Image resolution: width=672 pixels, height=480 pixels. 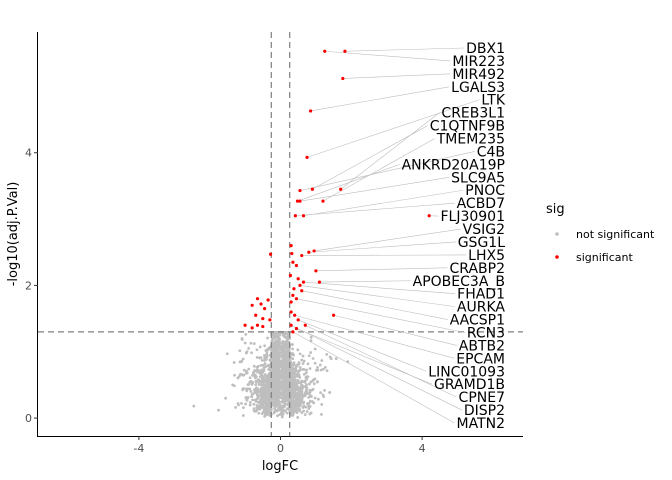 I want to click on gene-label: C4B, so click(x=491, y=152).